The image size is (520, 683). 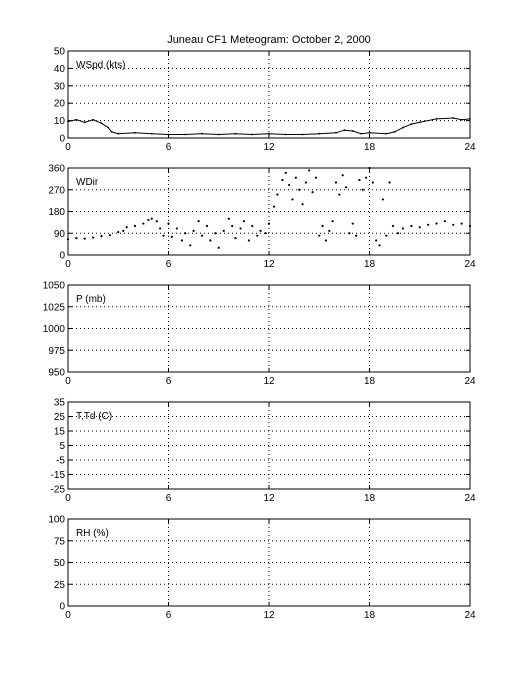 I want to click on panel-5: 0 6 12 18 24 0 25 50 75 100 RH (%), so click(x=262, y=568).